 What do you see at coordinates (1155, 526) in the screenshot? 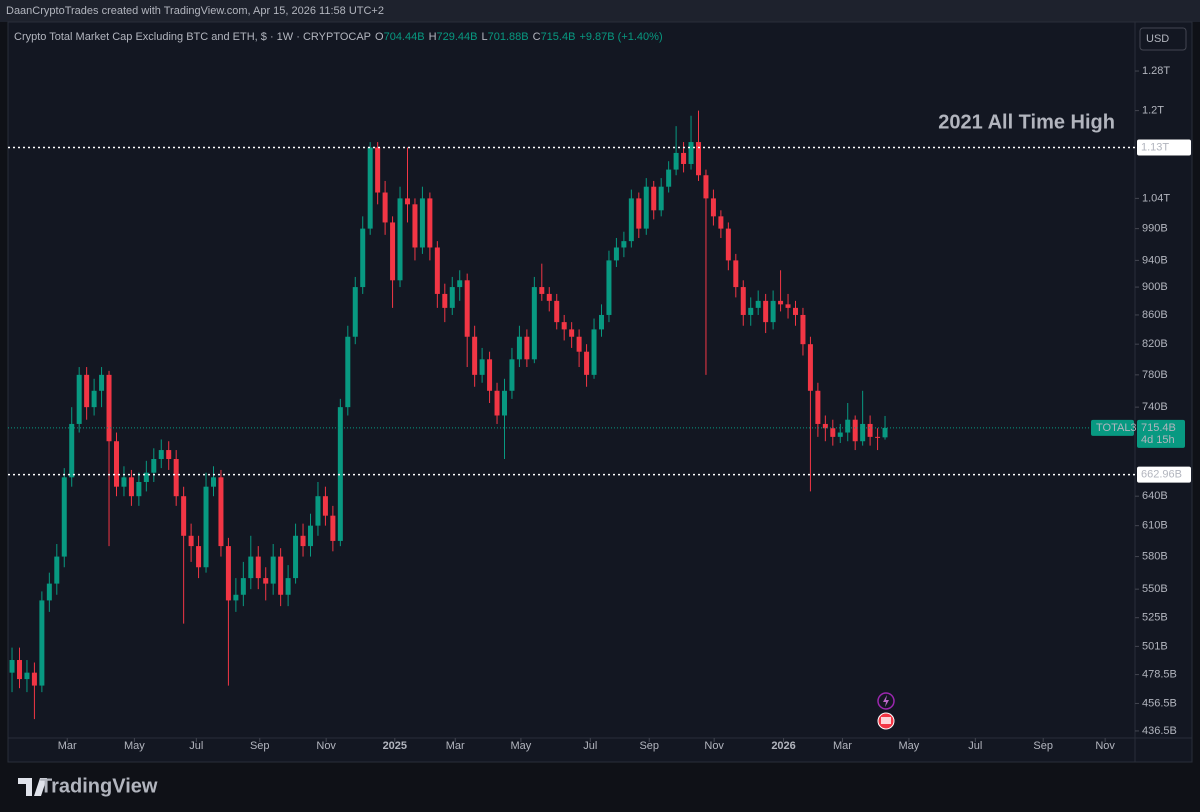
I see `y-tick-label: 610B` at bounding box center [1155, 526].